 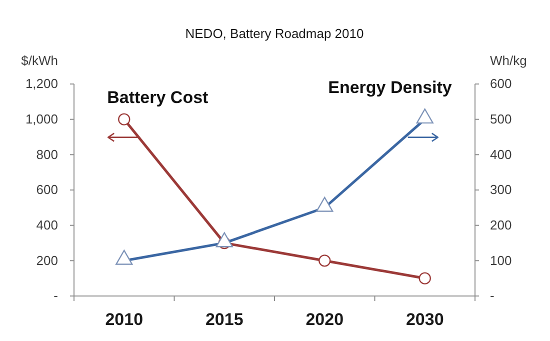 What do you see at coordinates (47, 260) in the screenshot?
I see `y-tick-label: 200` at bounding box center [47, 260].